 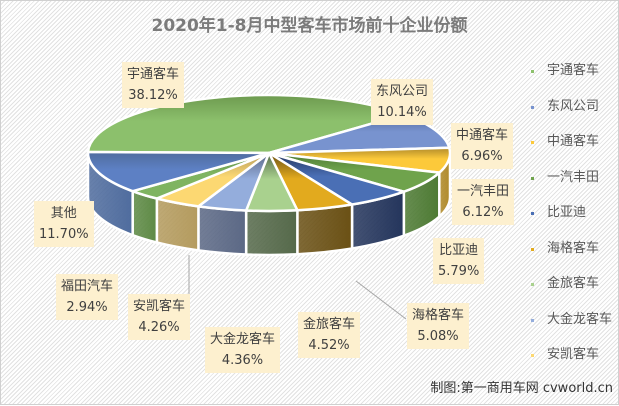 What do you see at coordinates (573, 328) in the screenshot?
I see `legend-item: 大金龙客车` at bounding box center [573, 328].